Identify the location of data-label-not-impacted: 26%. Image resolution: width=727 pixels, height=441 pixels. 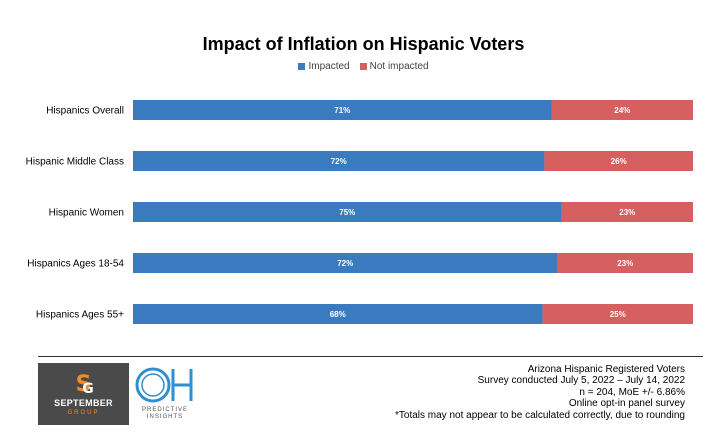
(619, 161).